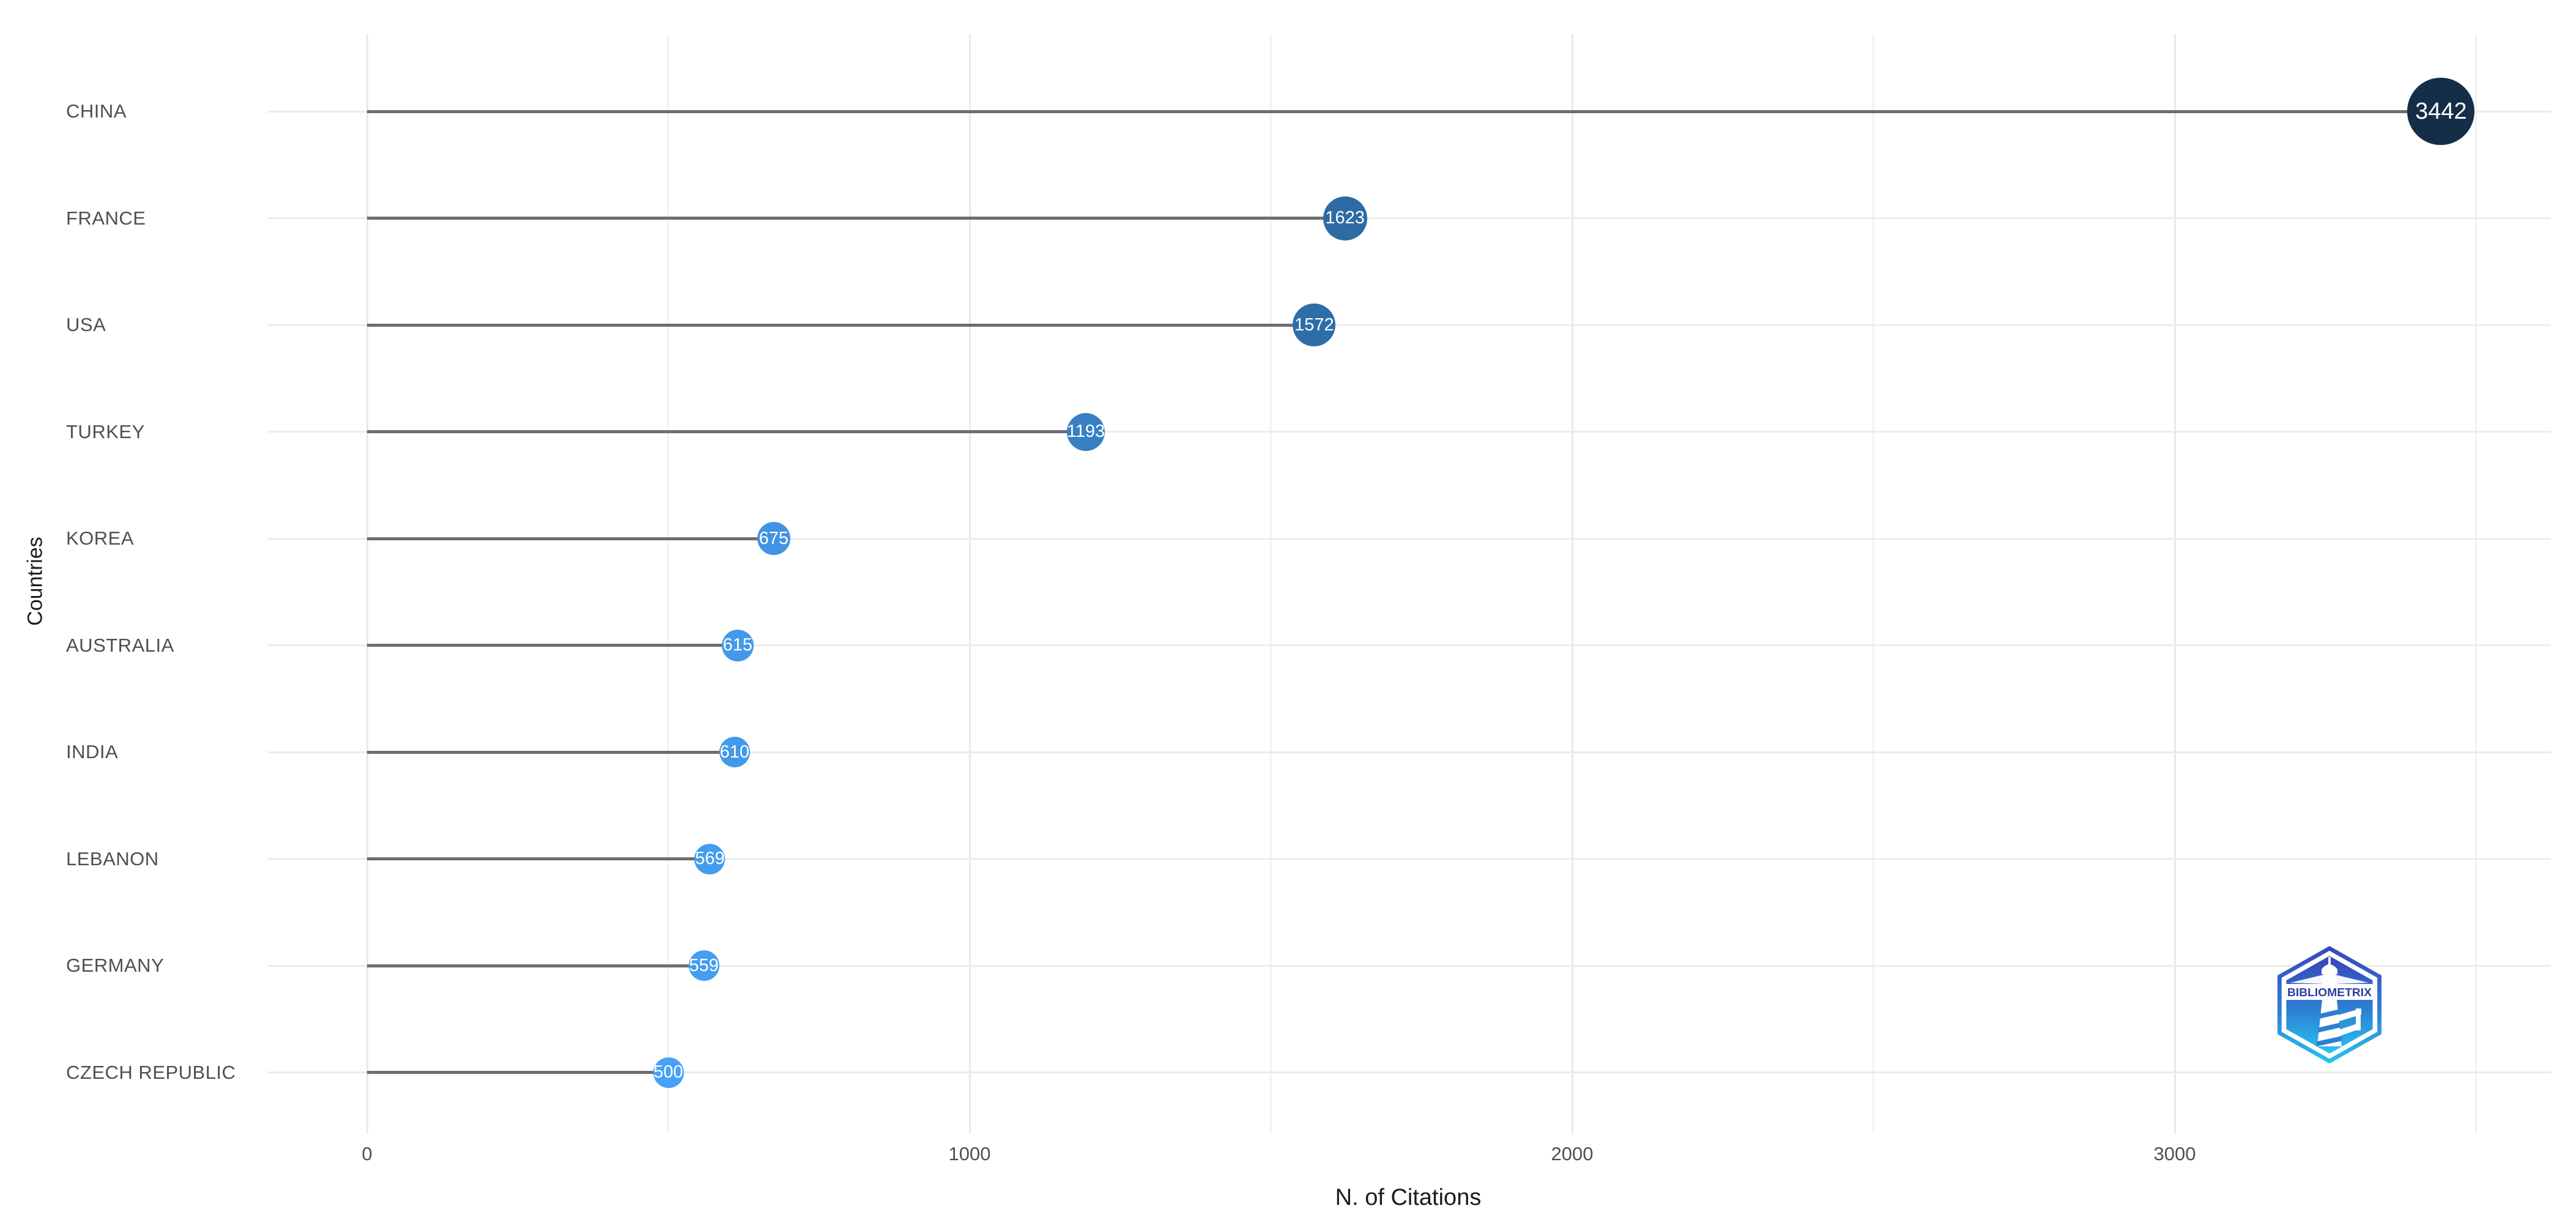 This screenshot has height=1222, width=2576. I want to click on x-tick-label: 2000, so click(1572, 1153).